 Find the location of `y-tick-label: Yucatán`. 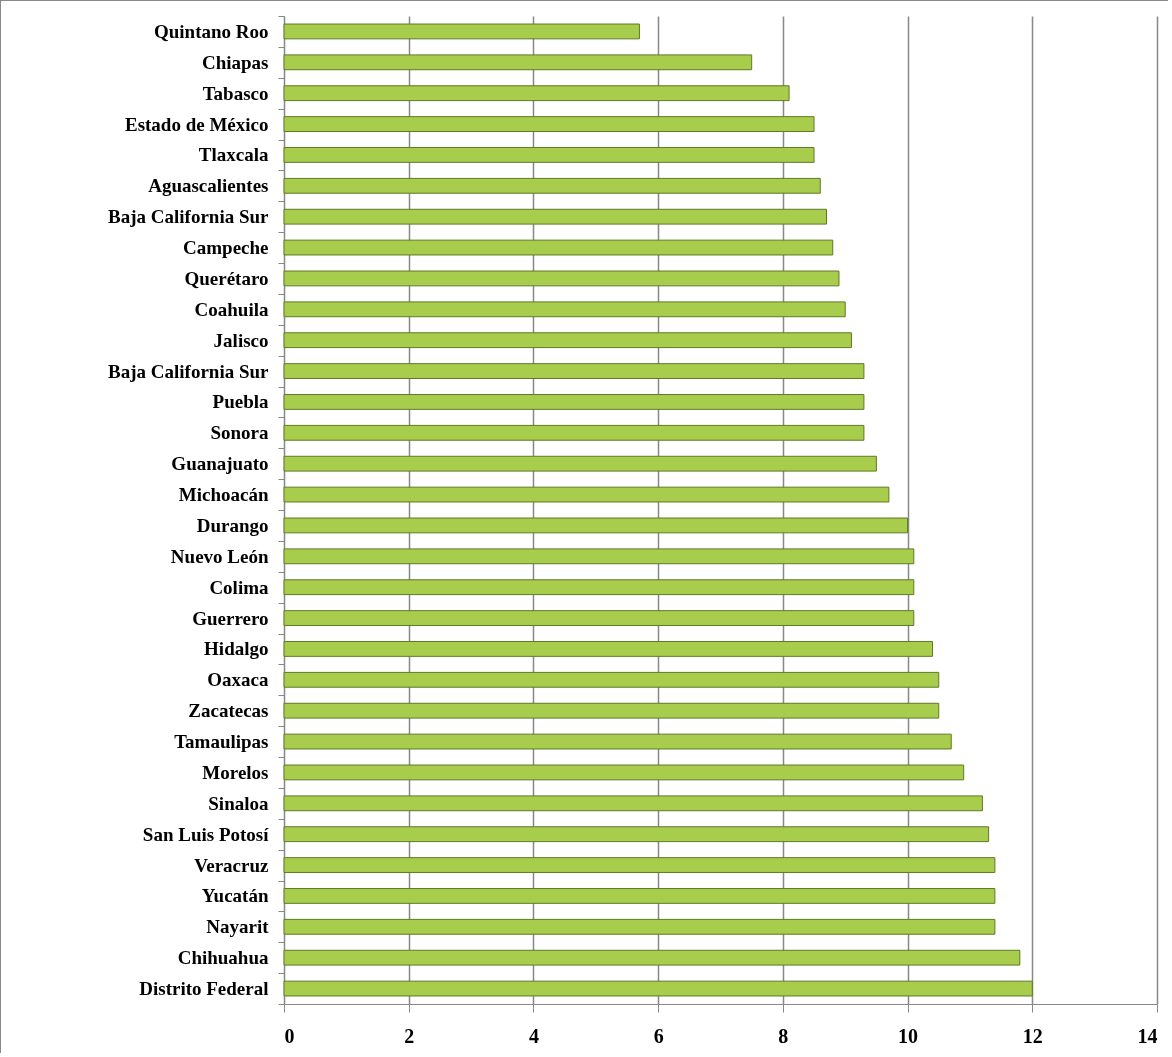

y-tick-label: Yucatán is located at coordinates (235, 896).